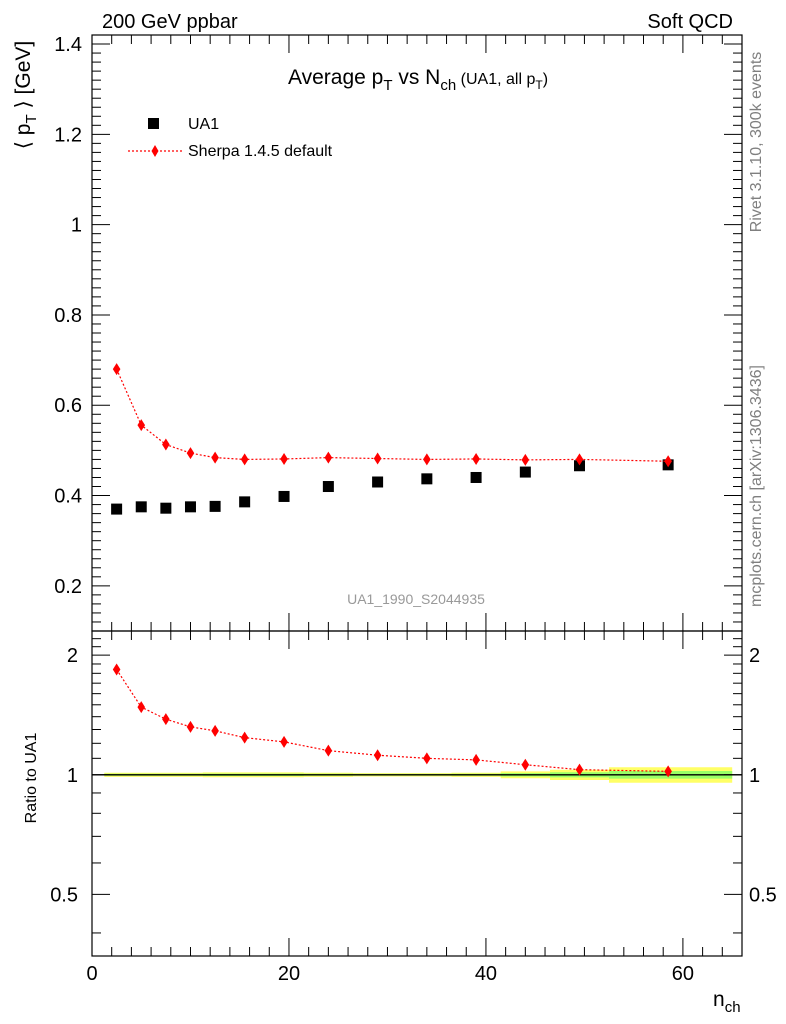 The image size is (786, 1024). Describe the element at coordinates (392, 415) in the screenshot. I see `sherpa-curve` at that location.